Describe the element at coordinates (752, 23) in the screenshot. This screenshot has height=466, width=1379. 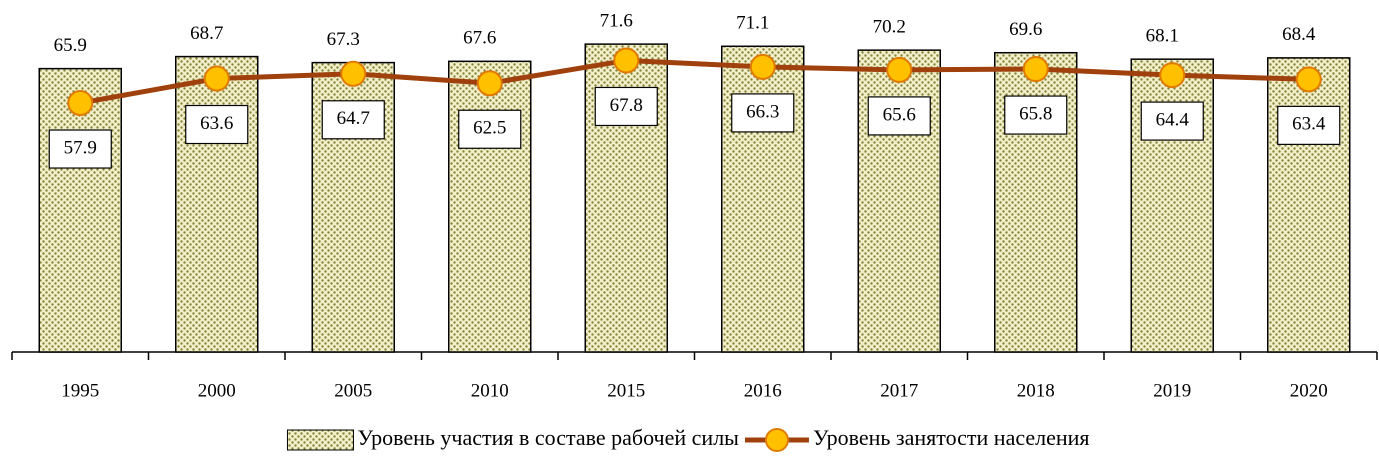
I see `bar-value-label: 71.1` at that location.